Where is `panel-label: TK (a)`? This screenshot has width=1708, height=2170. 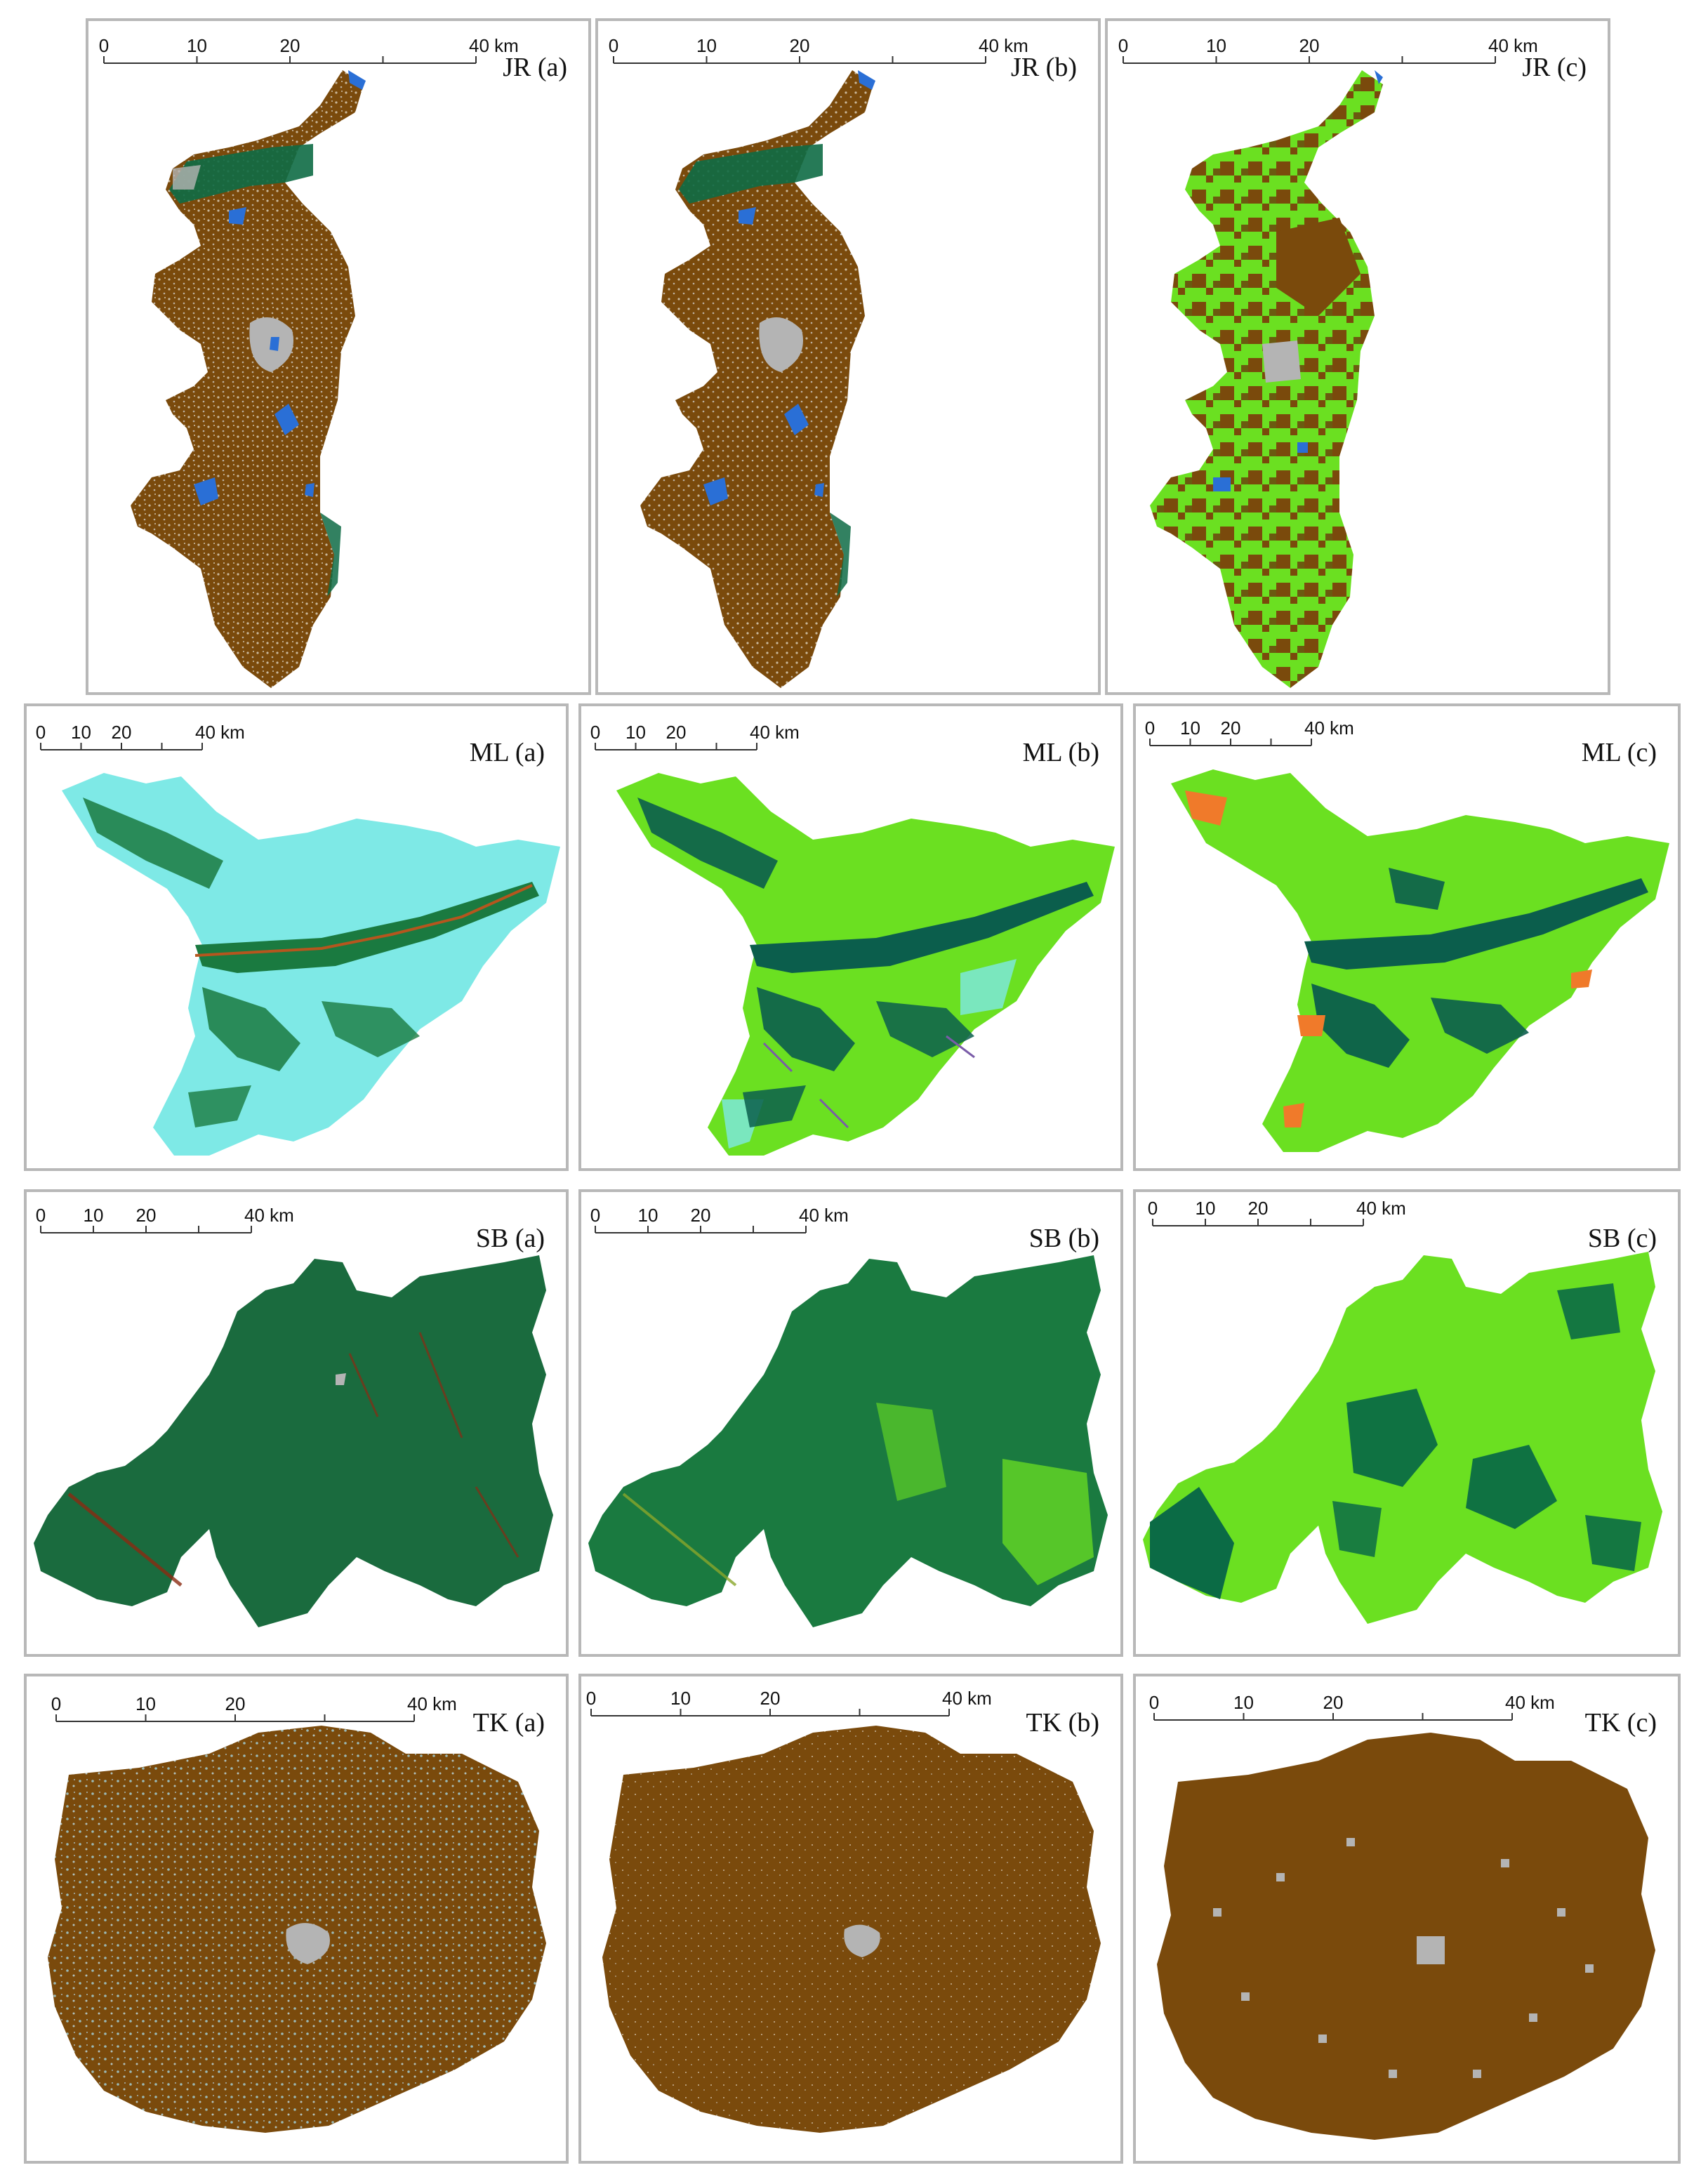 panel-label: TK (a) is located at coordinates (508, 1723).